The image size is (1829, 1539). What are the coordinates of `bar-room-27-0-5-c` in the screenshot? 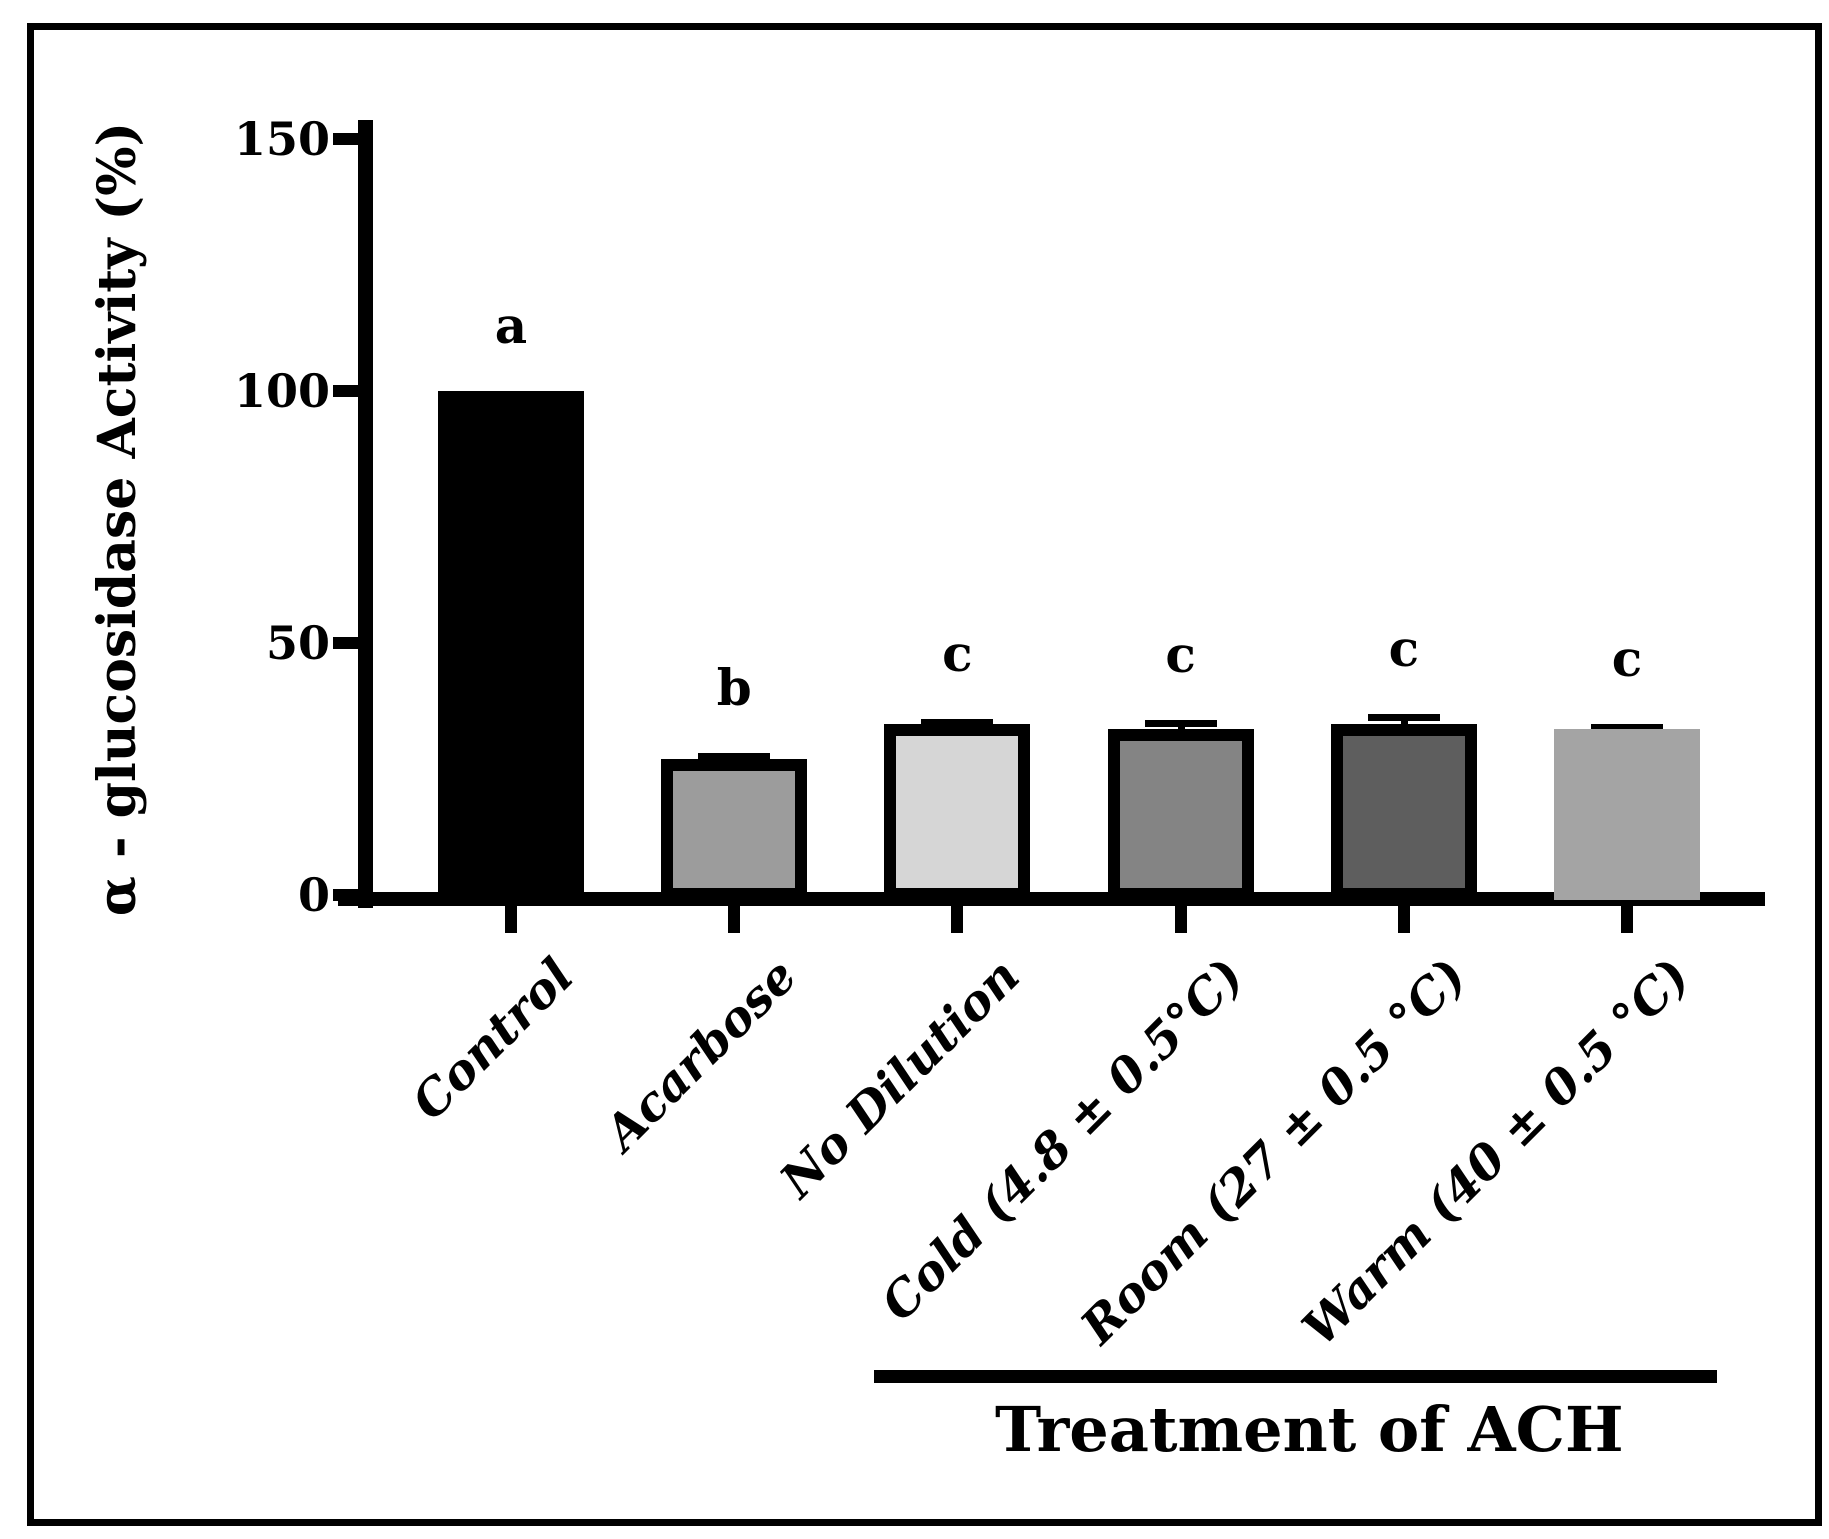 It's located at (1403, 811).